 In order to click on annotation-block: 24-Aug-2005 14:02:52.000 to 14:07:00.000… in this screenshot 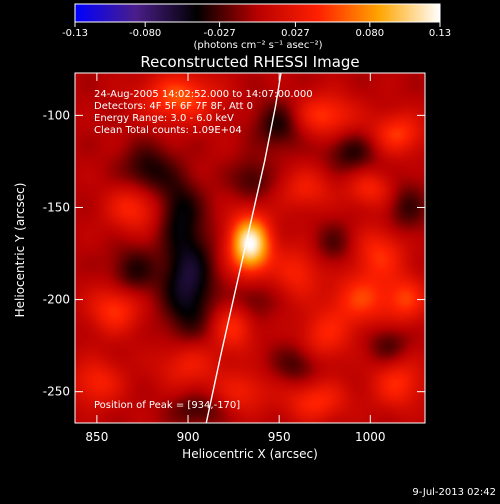, I will do `click(203, 112)`.